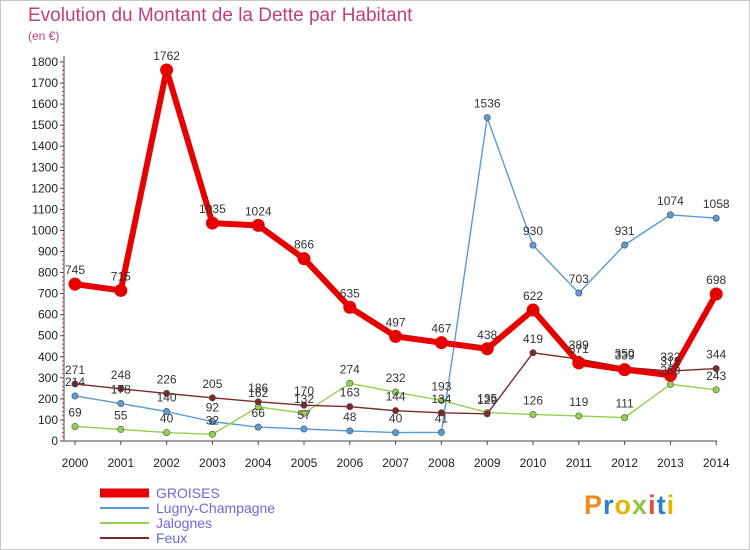  I want to click on series-1-point-2002, so click(167, 412).